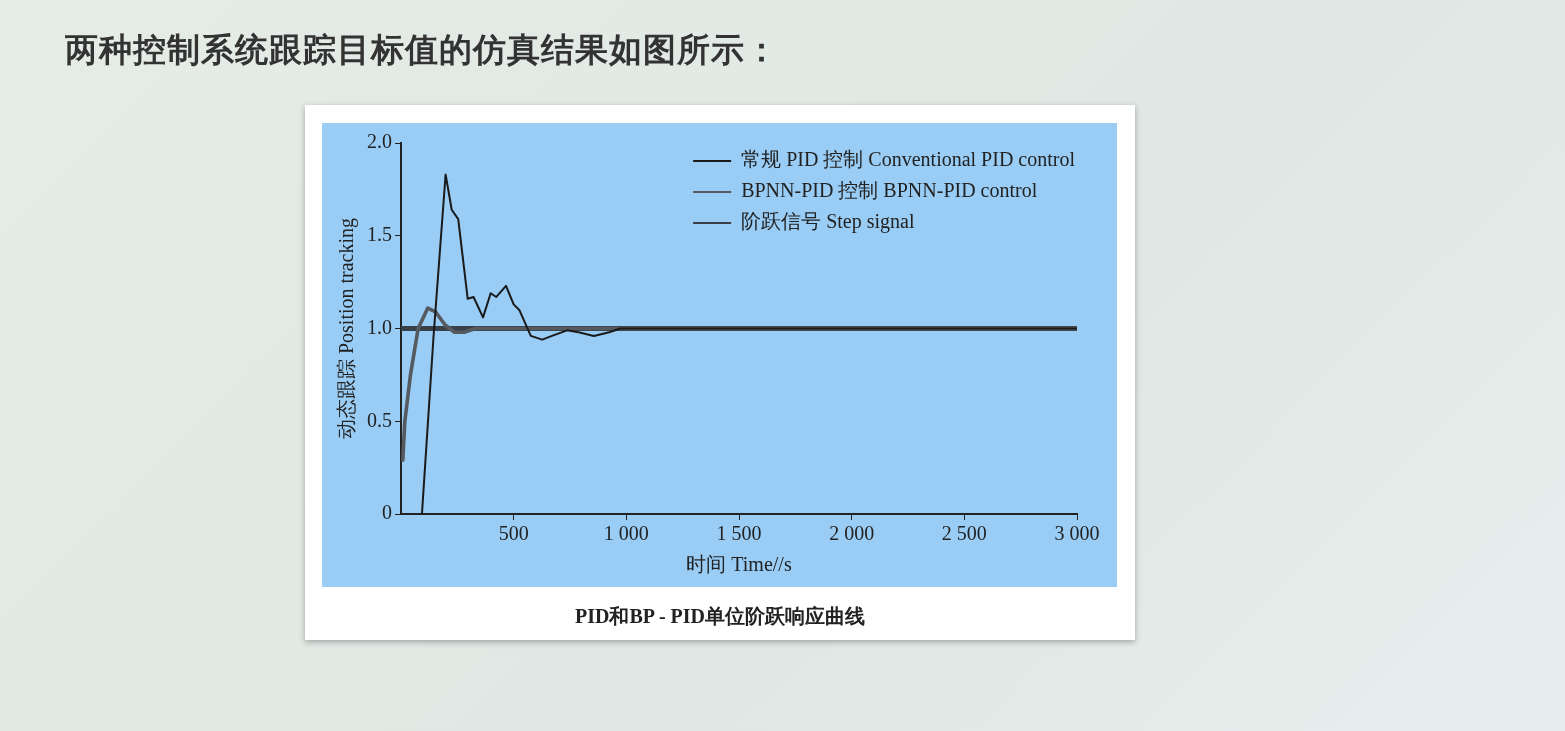 The height and width of the screenshot is (731, 1565). I want to click on legend-label: BPNN-PID 控制 BPNN-PID control, so click(889, 190).